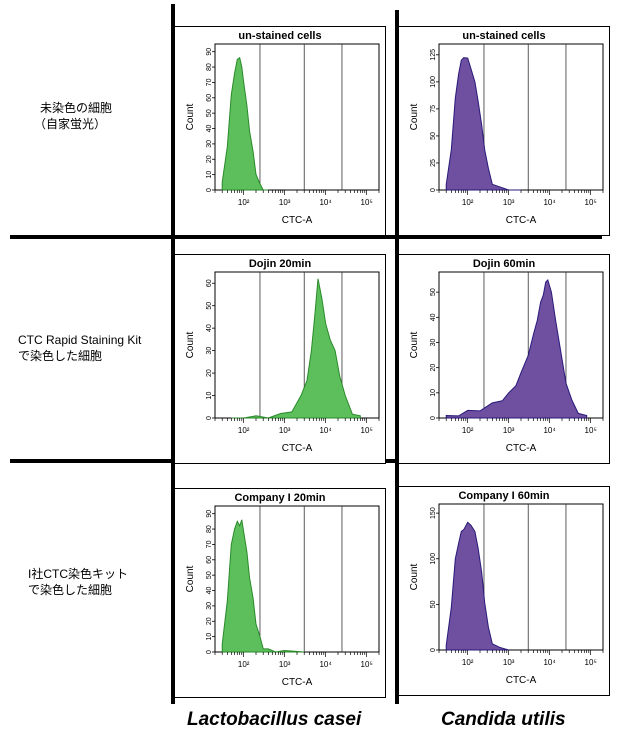 The height and width of the screenshot is (738, 617). What do you see at coordinates (173, 354) in the screenshot?
I see `vertical-divider-left` at bounding box center [173, 354].